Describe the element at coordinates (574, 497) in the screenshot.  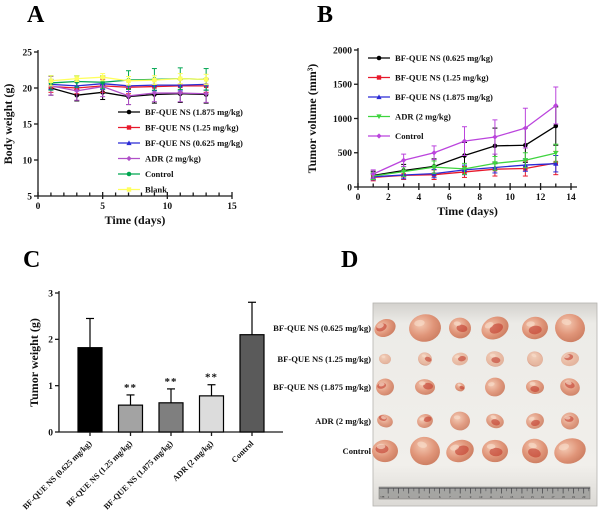
I see `ruler-number: 19` at that location.